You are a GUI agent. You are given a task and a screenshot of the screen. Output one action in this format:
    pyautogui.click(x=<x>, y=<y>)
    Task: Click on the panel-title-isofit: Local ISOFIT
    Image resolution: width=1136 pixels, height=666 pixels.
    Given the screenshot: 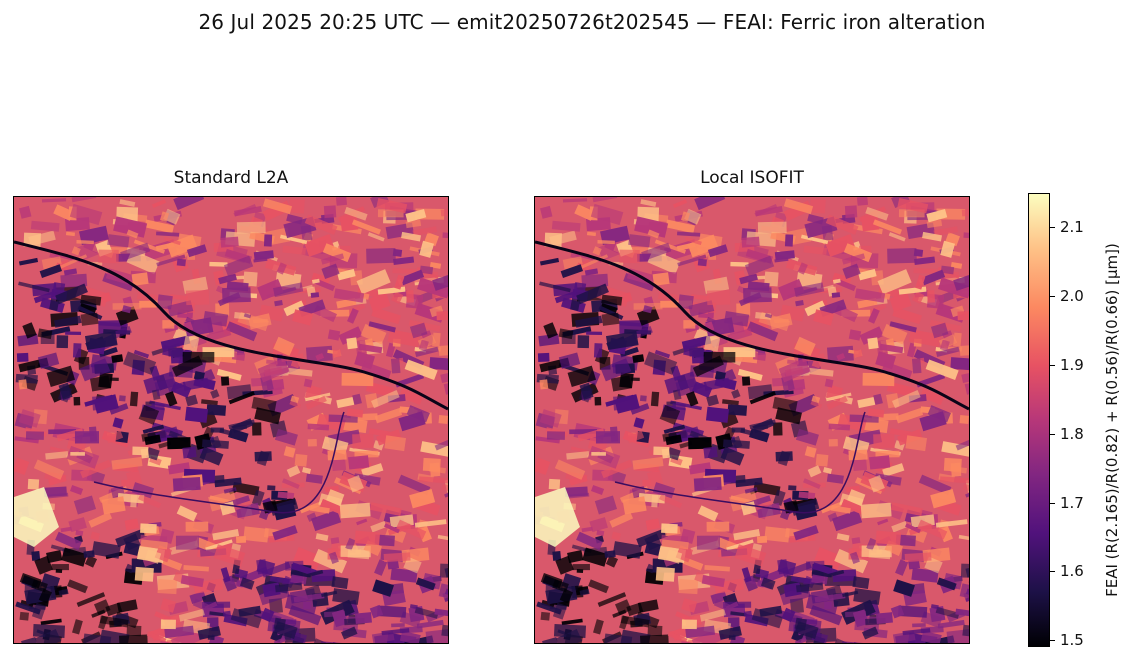 What is the action you would take?
    pyautogui.click(x=752, y=178)
    